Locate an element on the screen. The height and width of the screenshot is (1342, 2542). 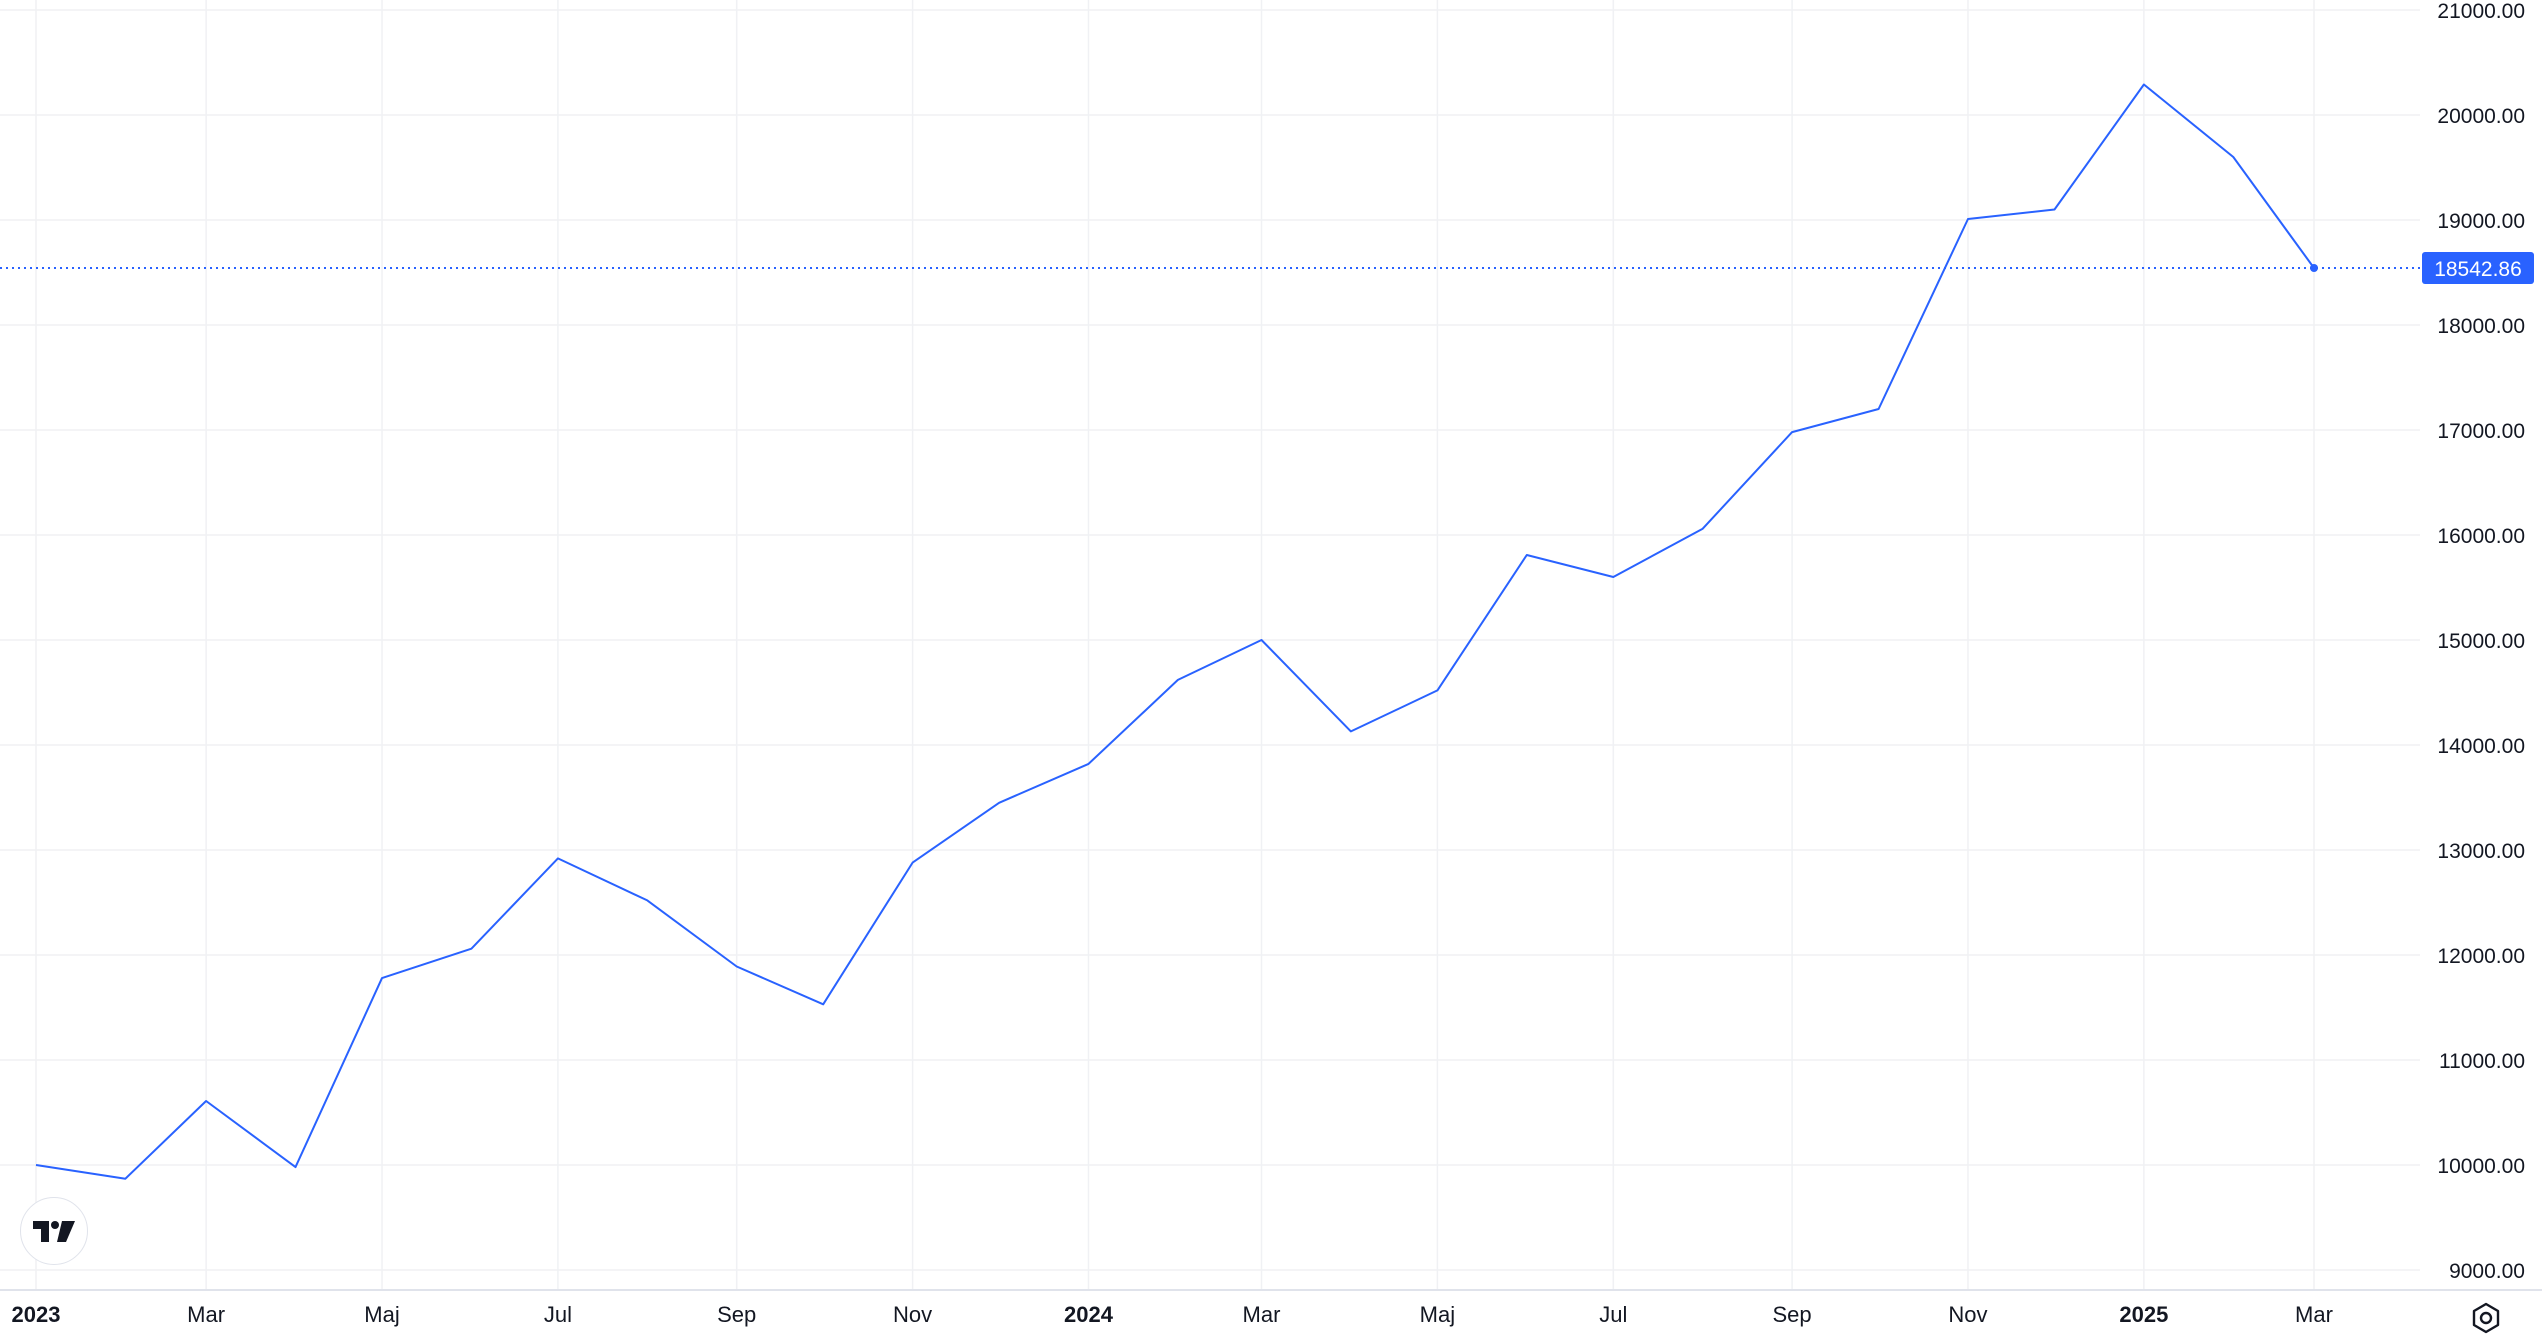
y-tick-label: 15000.00 is located at coordinates (2481, 641).